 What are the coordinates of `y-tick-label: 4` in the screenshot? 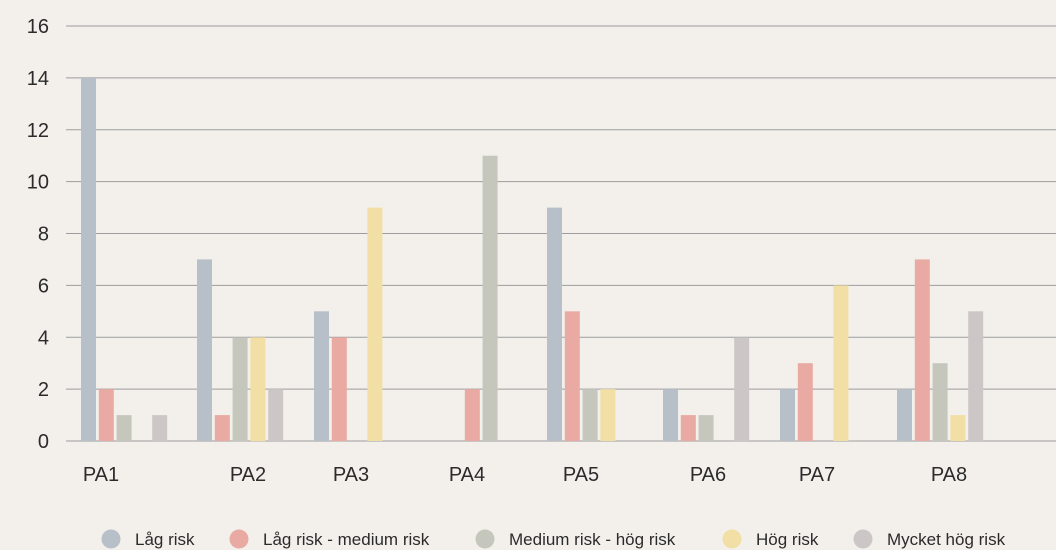 It's located at (43, 338).